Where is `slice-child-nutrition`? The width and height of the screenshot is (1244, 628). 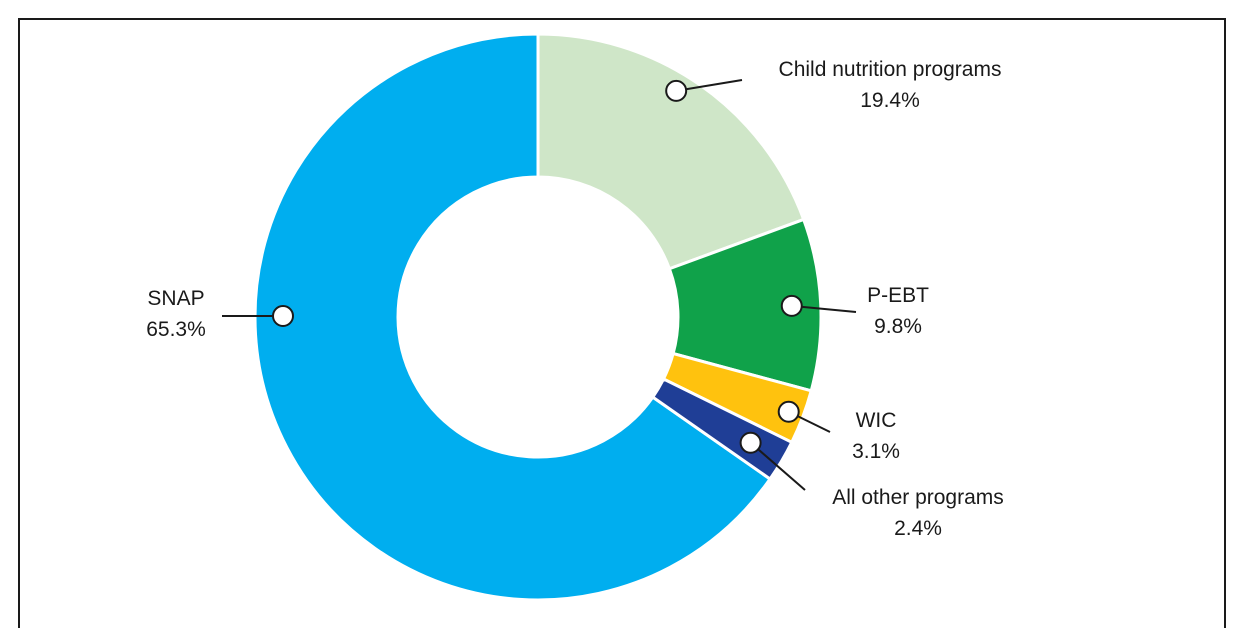 slice-child-nutrition is located at coordinates (671, 151).